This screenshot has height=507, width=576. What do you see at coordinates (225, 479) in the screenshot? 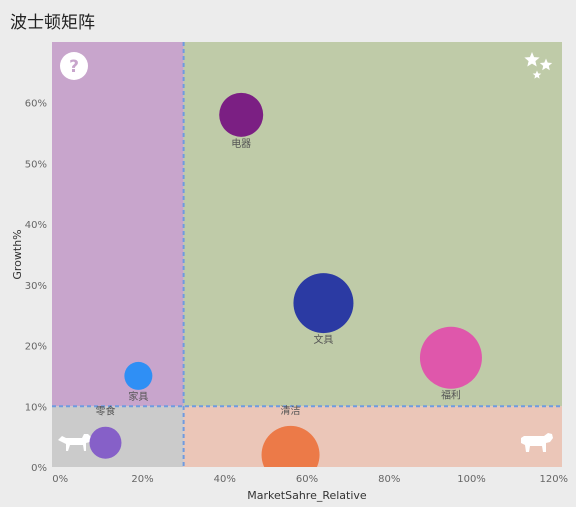
I see `x-tick-label: 40%` at bounding box center [225, 479].